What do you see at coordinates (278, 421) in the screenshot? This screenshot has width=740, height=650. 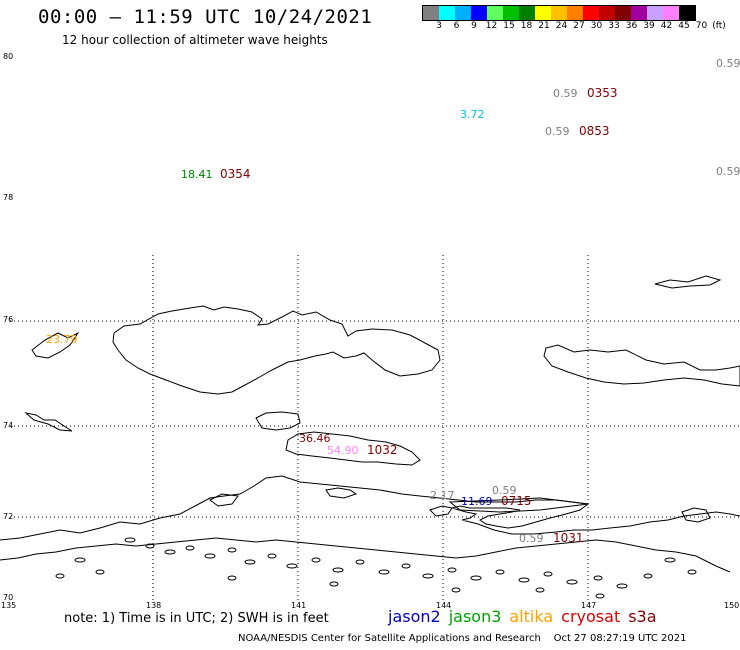 I see `coast-islet-central` at bounding box center [278, 421].